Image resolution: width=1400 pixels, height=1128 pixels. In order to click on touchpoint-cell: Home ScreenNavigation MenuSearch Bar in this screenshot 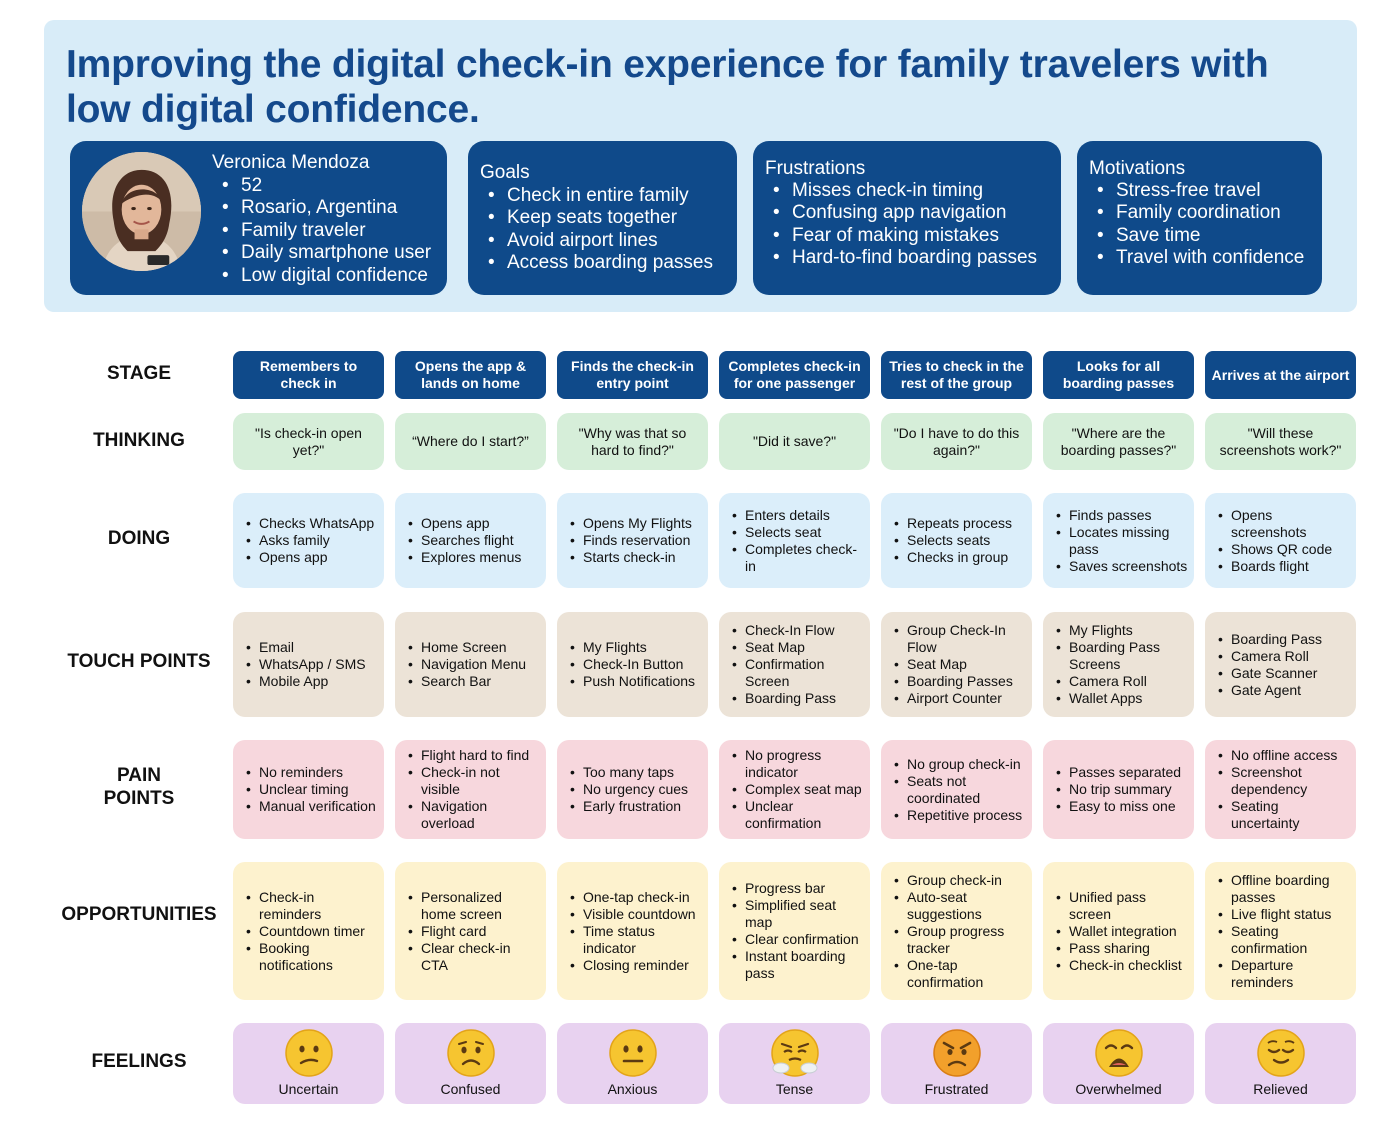, I will do `click(470, 664)`.